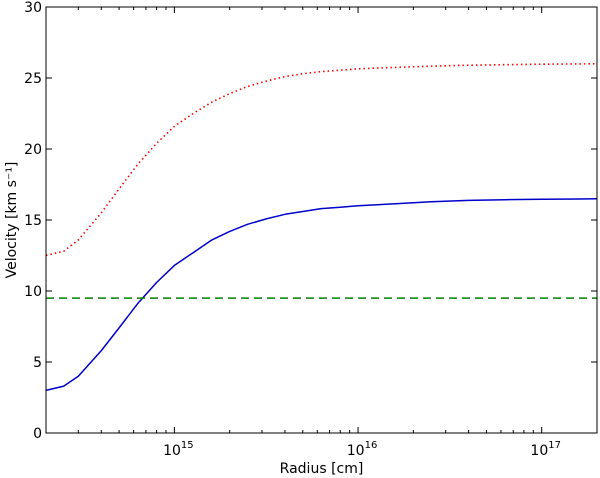 The width and height of the screenshot is (600, 478). I want to click on y-tick-label: 0, so click(37, 434).